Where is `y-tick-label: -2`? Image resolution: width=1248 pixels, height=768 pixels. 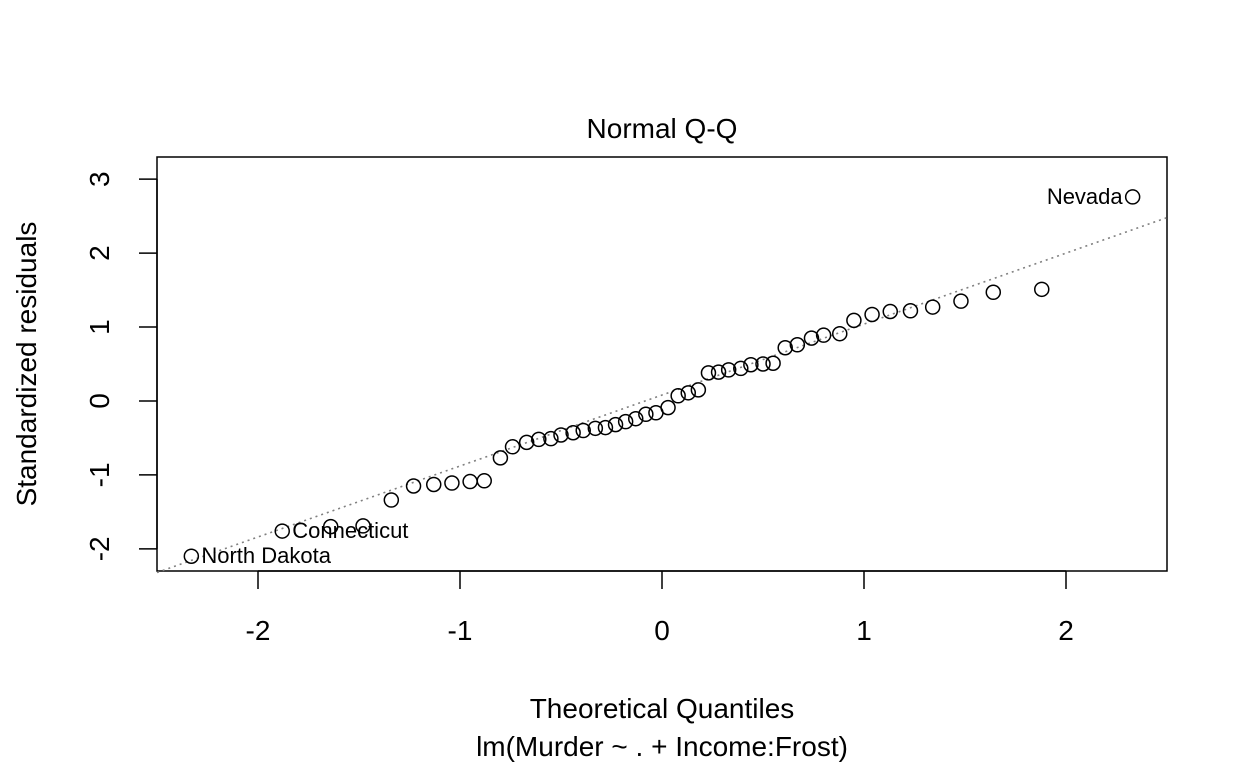
y-tick-label: -2 is located at coordinates (99, 548).